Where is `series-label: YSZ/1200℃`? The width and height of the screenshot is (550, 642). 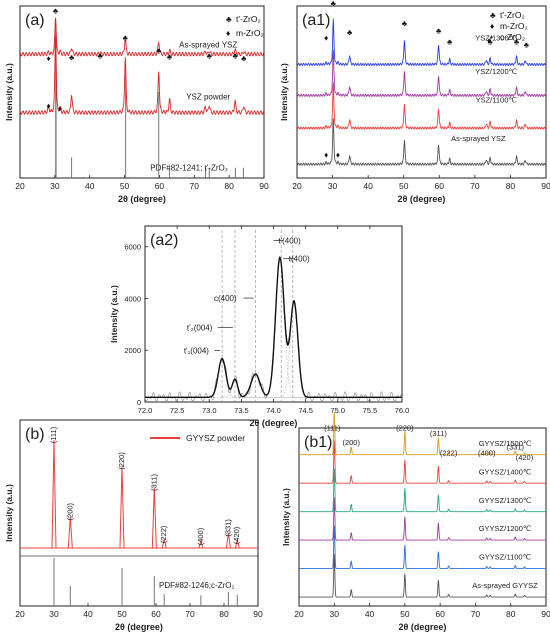 series-label: YSZ/1200℃ is located at coordinates (496, 71).